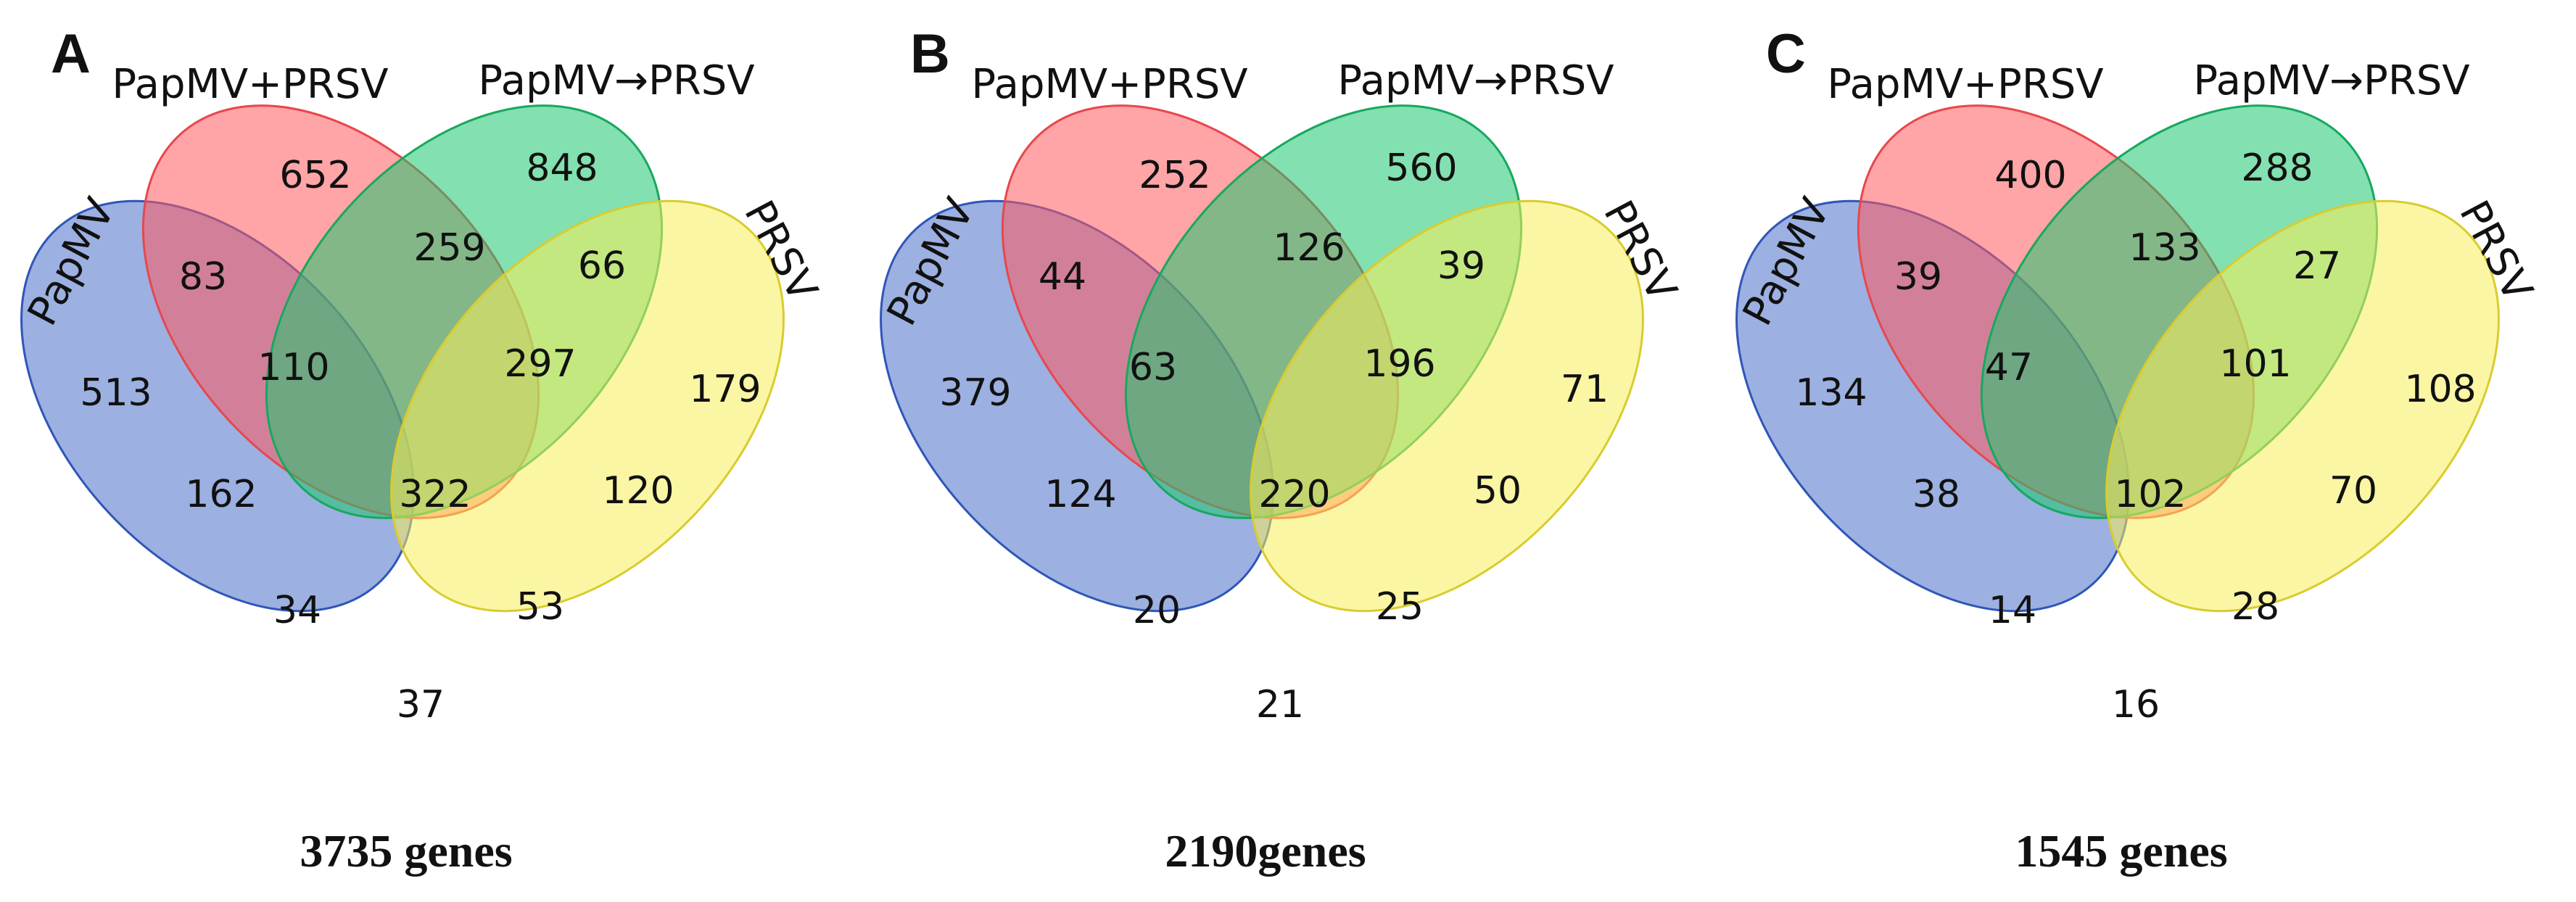 Image resolution: width=2576 pixels, height=902 pixels. I want to click on region-count-papmv--papmv-then-prsv: 38, so click(1936, 494).